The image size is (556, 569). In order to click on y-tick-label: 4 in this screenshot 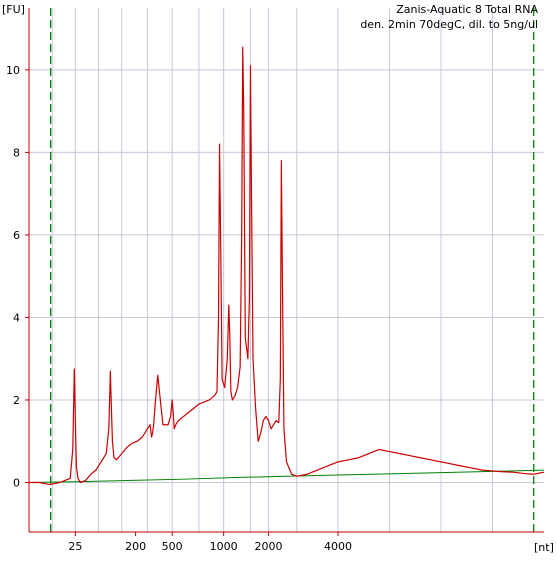, I will do `click(16, 317)`.